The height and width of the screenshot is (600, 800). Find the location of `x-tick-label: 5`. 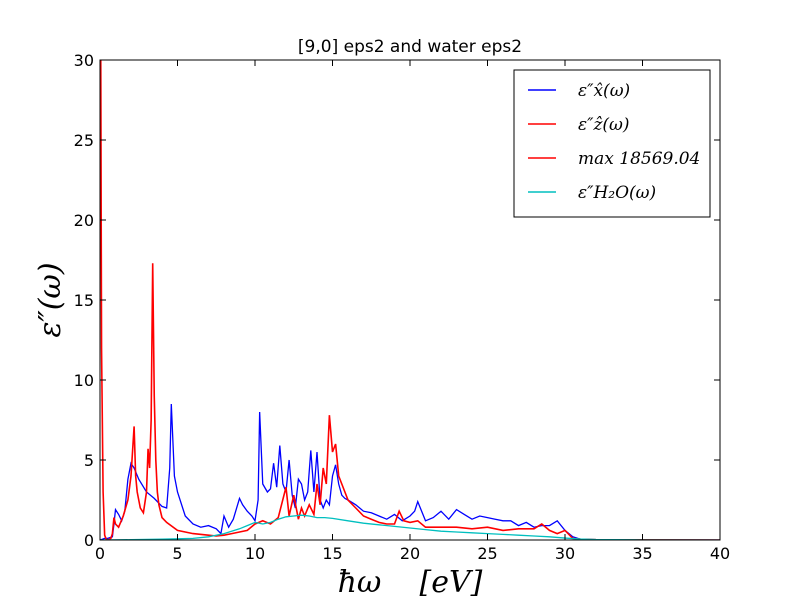

x-tick-label: 5 is located at coordinates (177, 553).